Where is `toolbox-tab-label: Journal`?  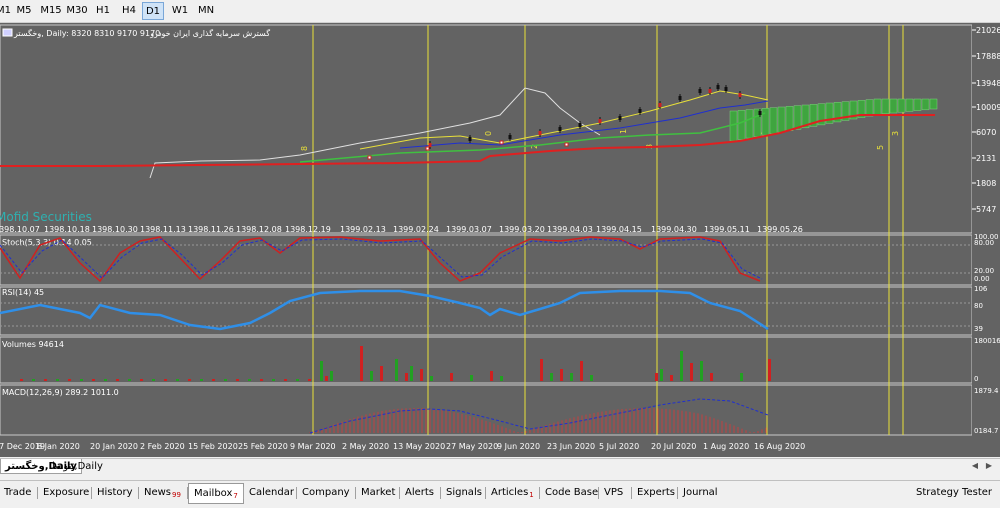
toolbox-tab-label: Journal is located at coordinates (700, 492).